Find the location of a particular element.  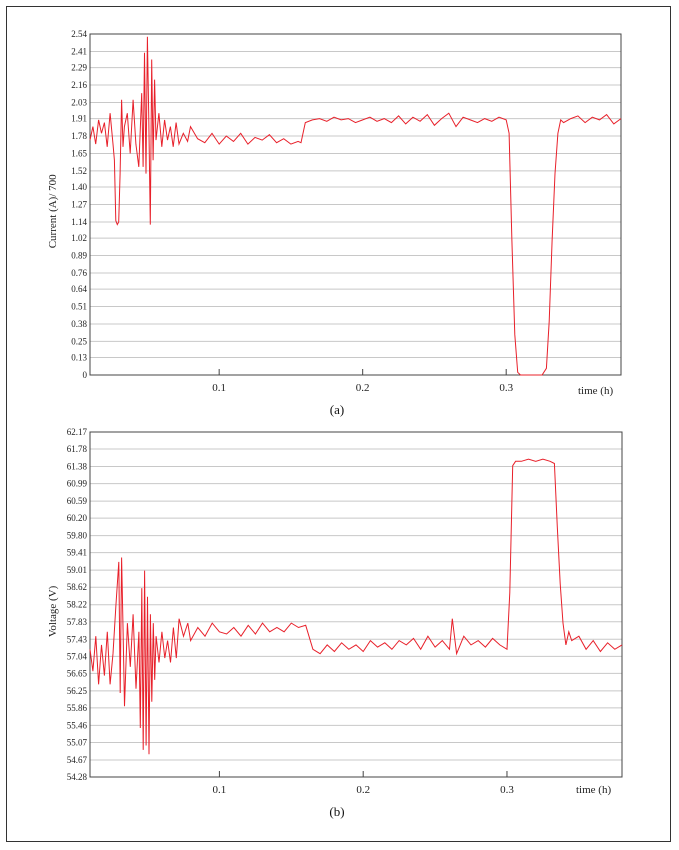

b-y-tick-label: 58.62 is located at coordinates (77, 587).